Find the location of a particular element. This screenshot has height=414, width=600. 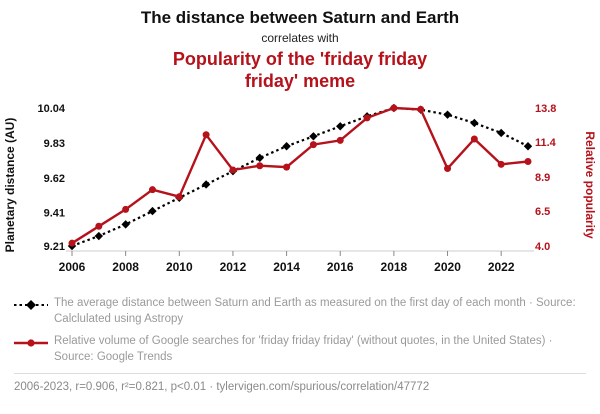

friday-series-legend-icon is located at coordinates (31, 343).